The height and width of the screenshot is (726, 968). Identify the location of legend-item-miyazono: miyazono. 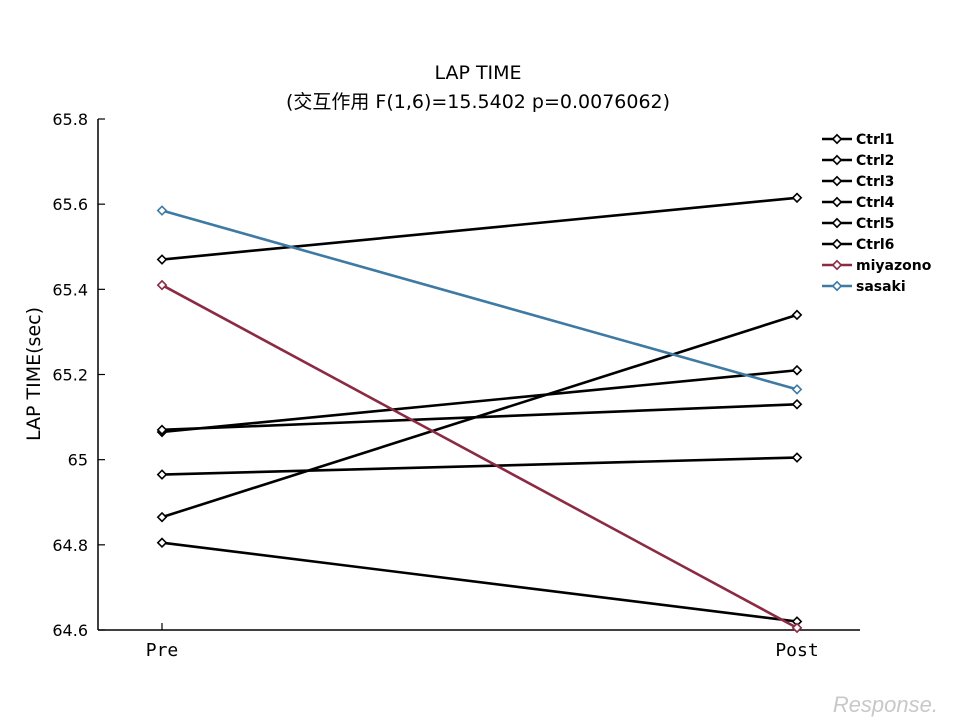
(877, 266).